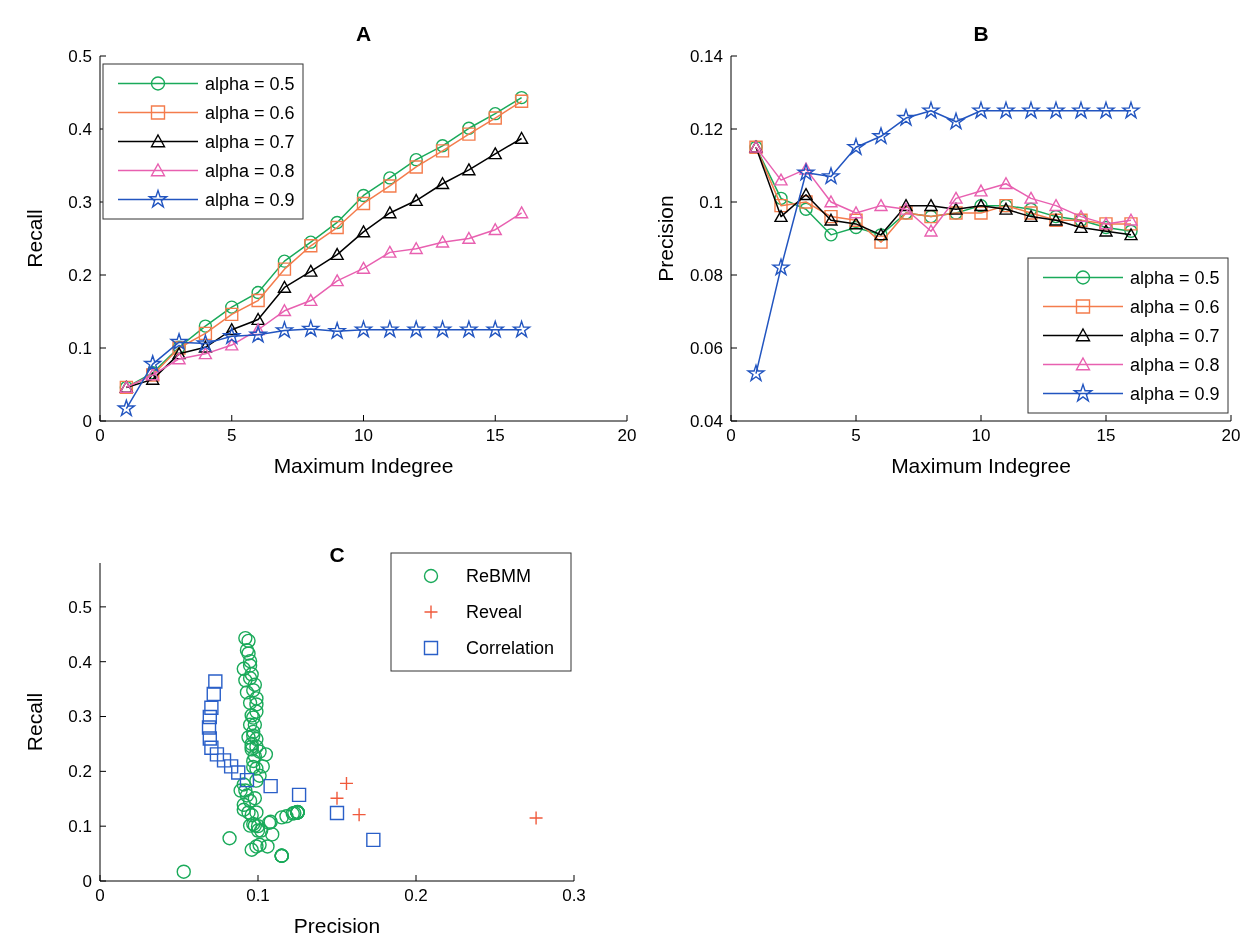 The image size is (1256, 946). I want to click on chart-title: C, so click(337, 554).